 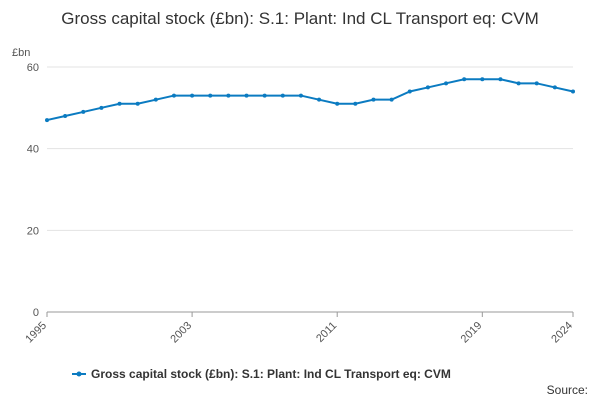 I want to click on y-tick-label: 60, so click(x=33, y=68).